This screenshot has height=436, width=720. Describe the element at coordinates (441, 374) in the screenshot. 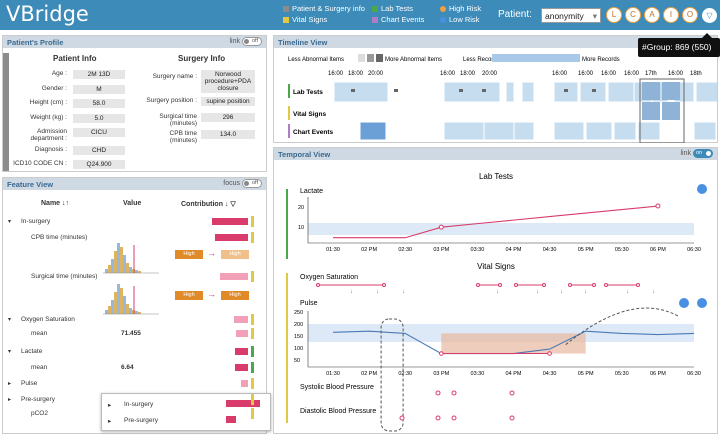

I see `x-tick-label: 03 PM` at that location.